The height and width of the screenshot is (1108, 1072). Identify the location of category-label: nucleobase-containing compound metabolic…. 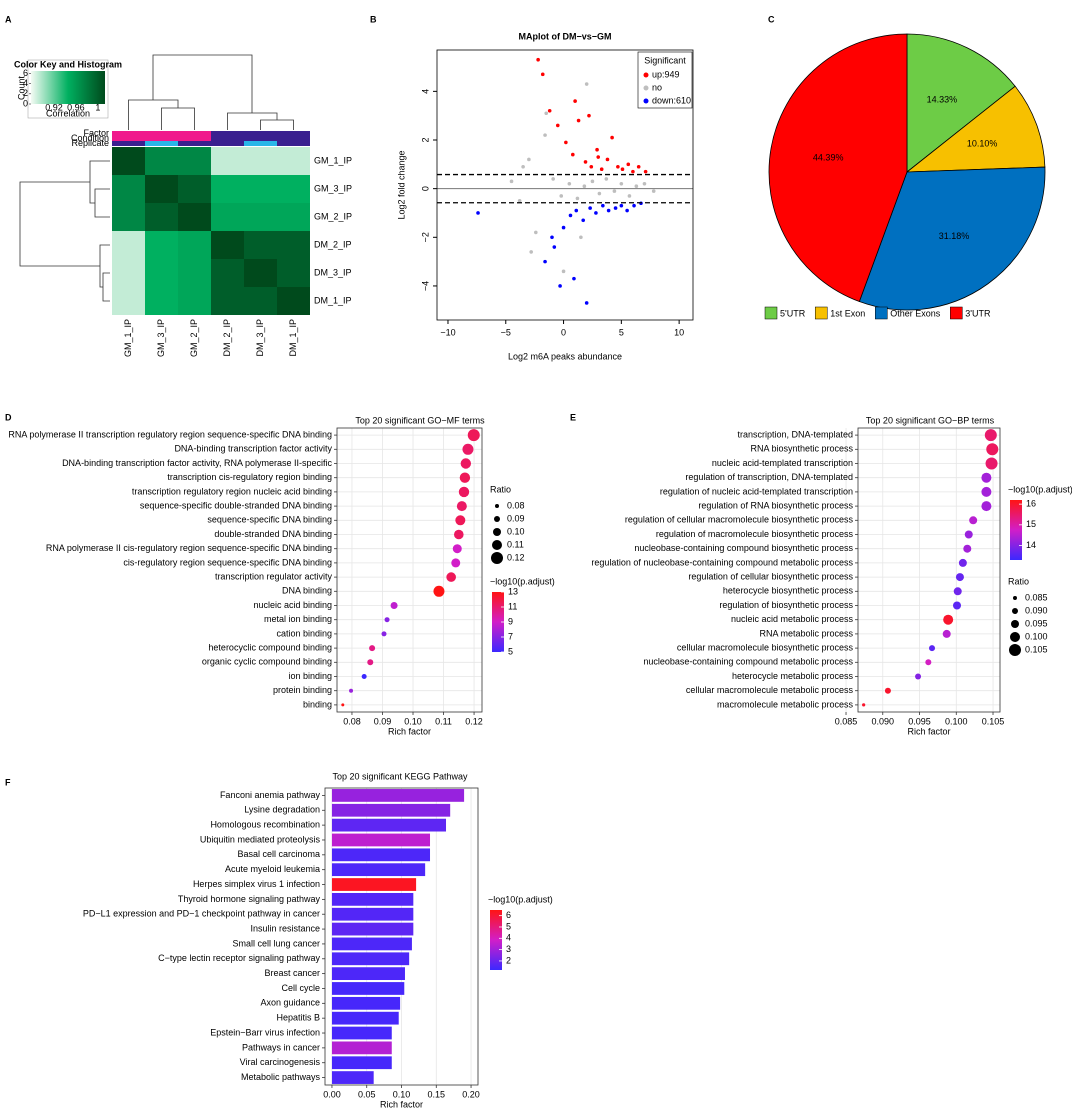
(748, 662).